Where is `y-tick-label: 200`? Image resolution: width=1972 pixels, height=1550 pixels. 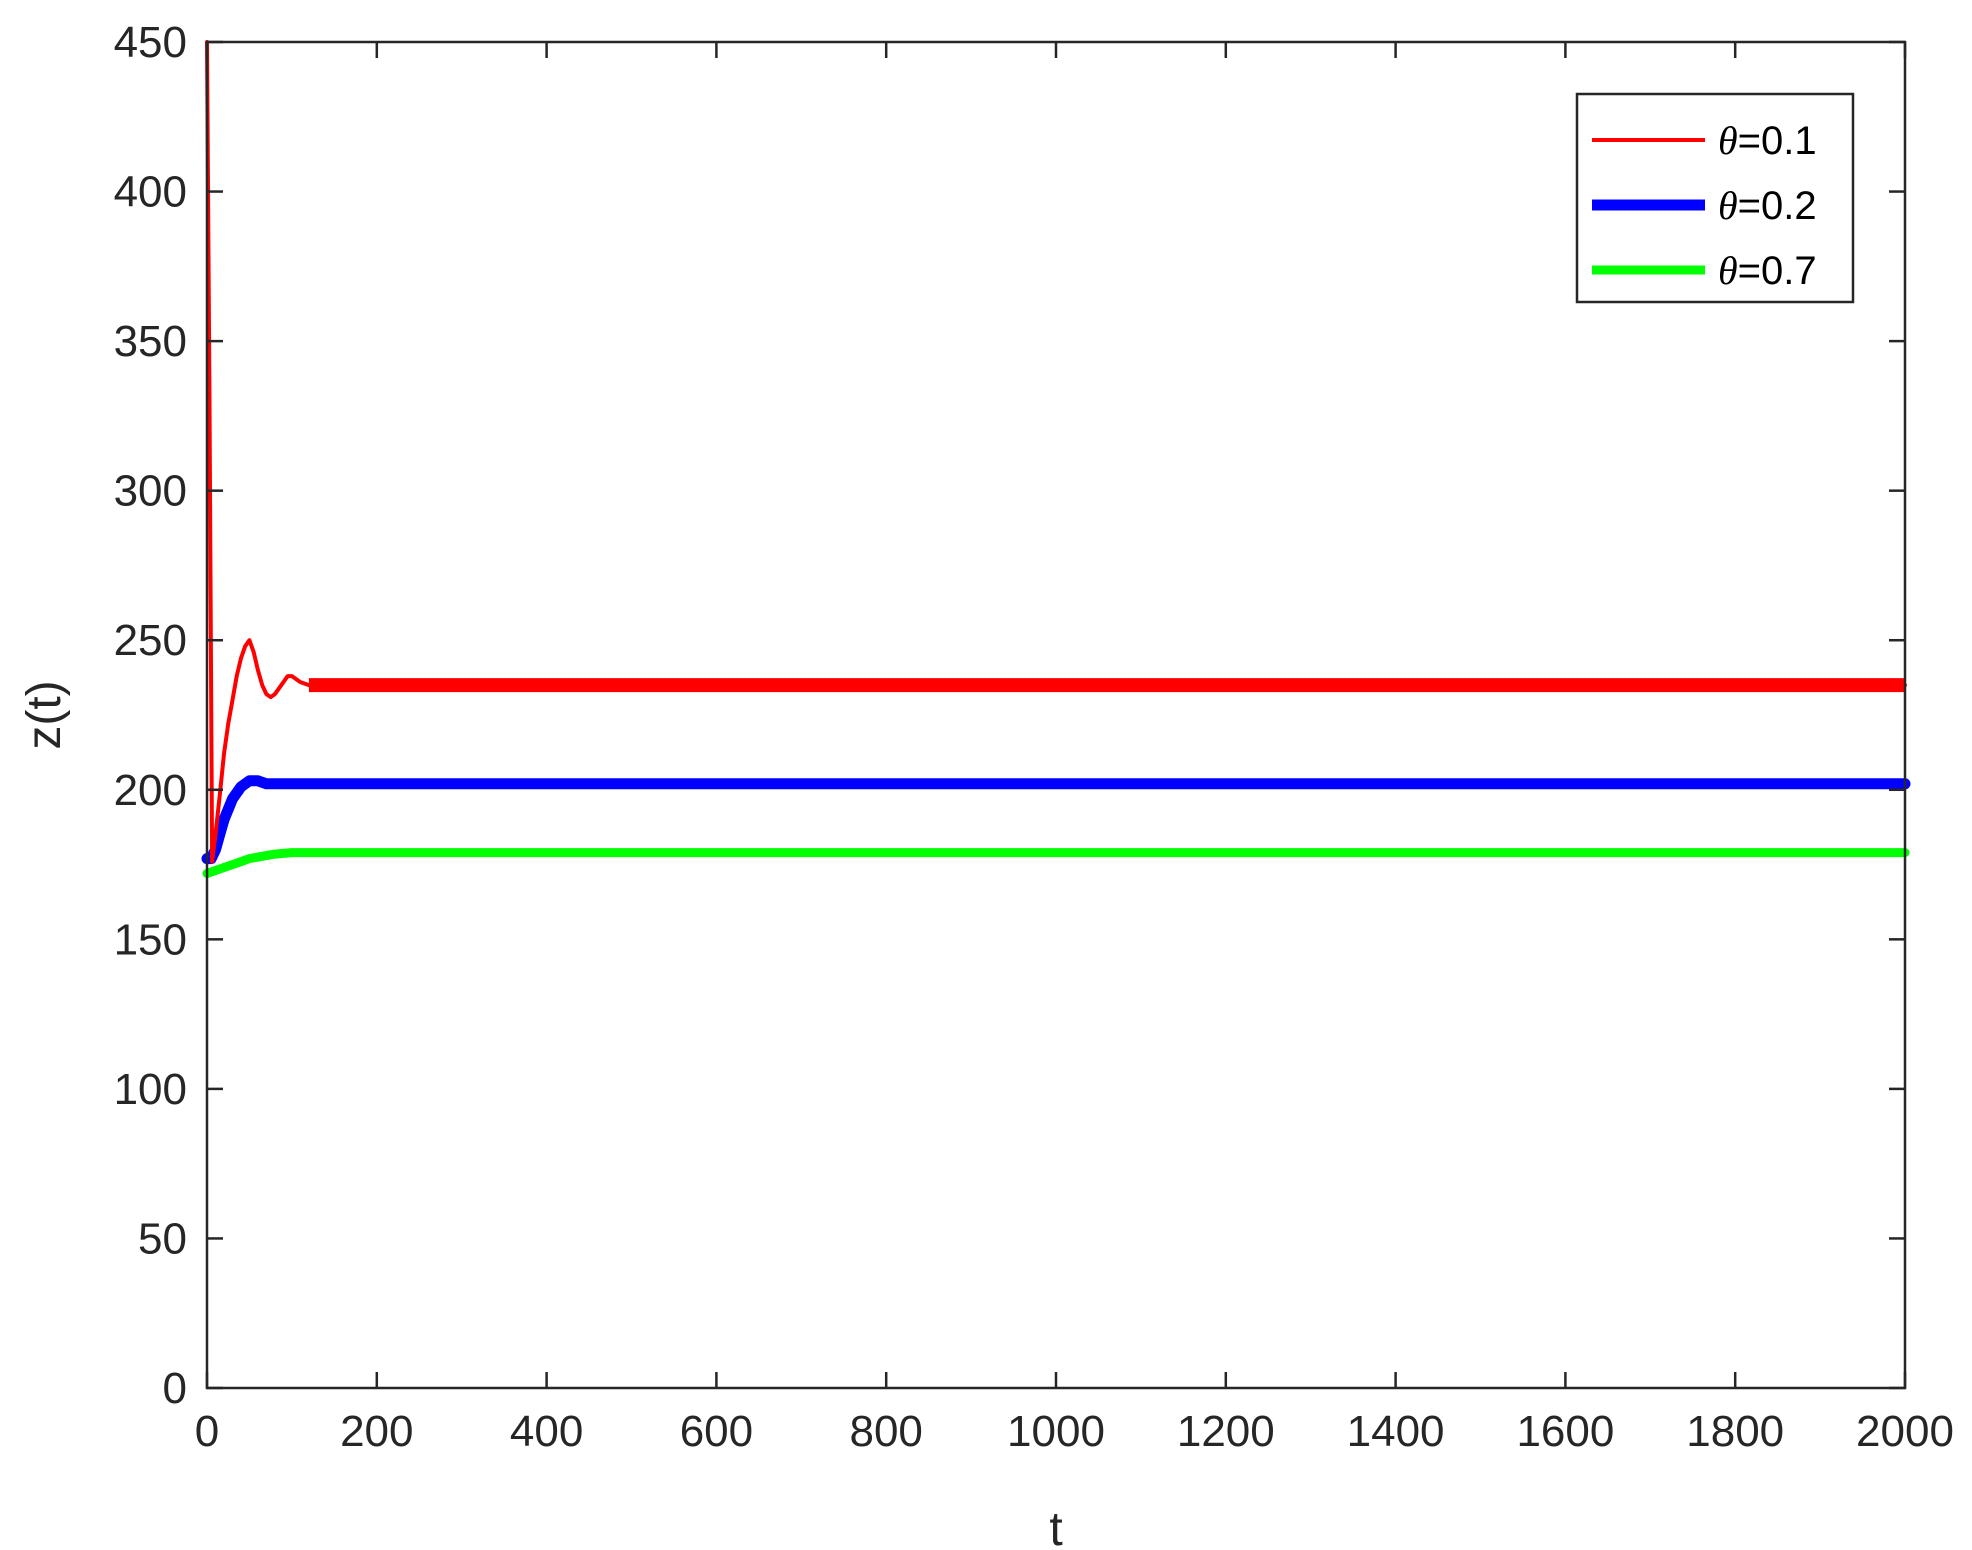
y-tick-label: 200 is located at coordinates (150, 790).